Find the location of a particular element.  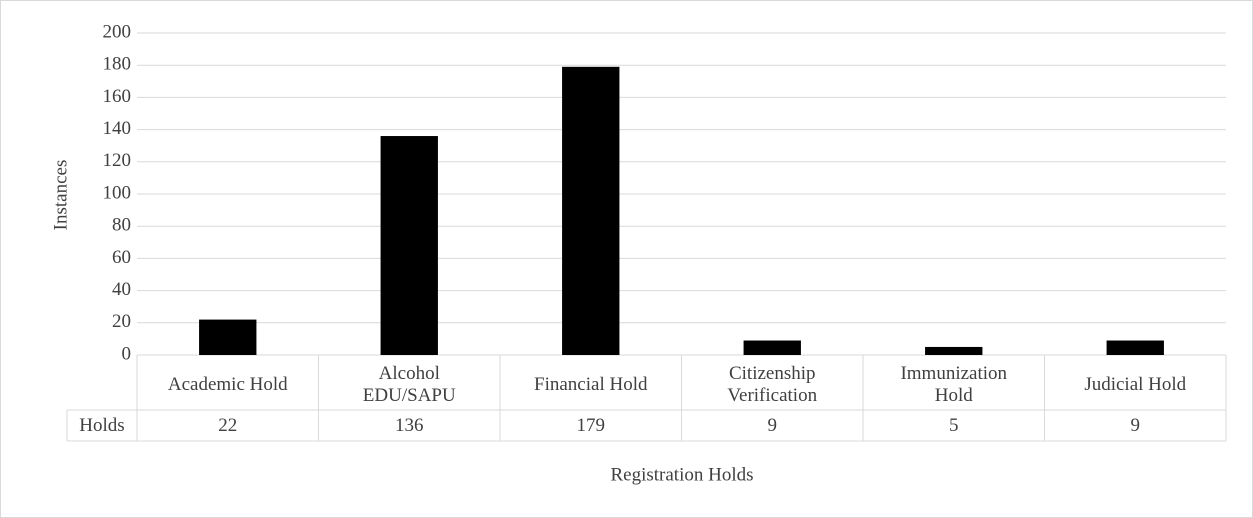

y-tick-label: 160 is located at coordinates (117, 96).